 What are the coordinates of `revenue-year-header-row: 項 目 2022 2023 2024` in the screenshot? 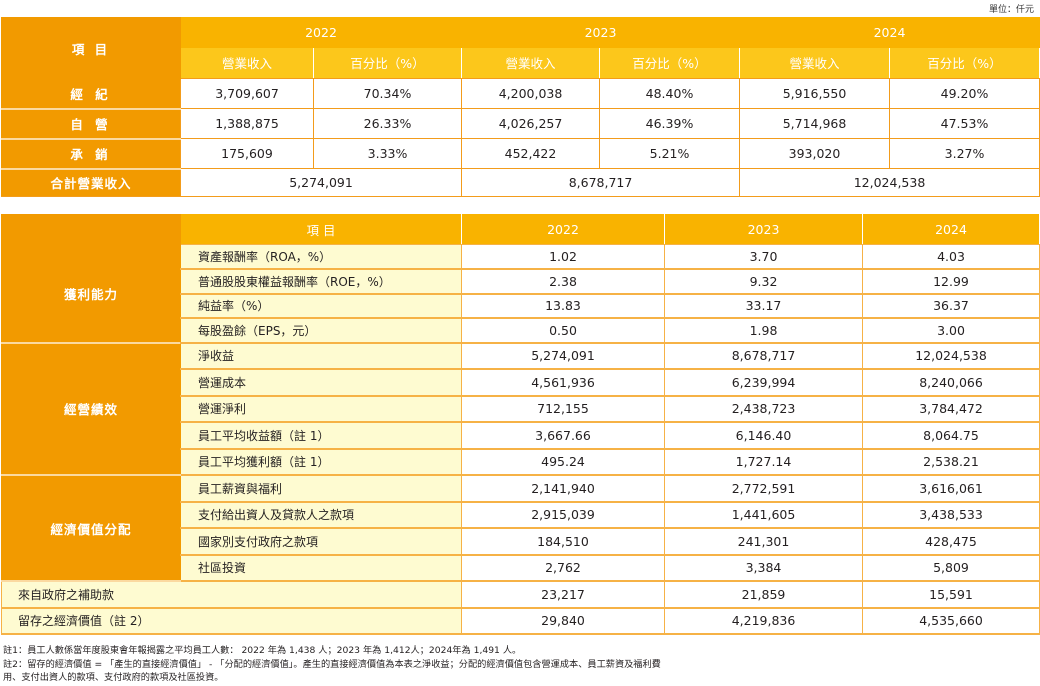 It's located at (520, 48).